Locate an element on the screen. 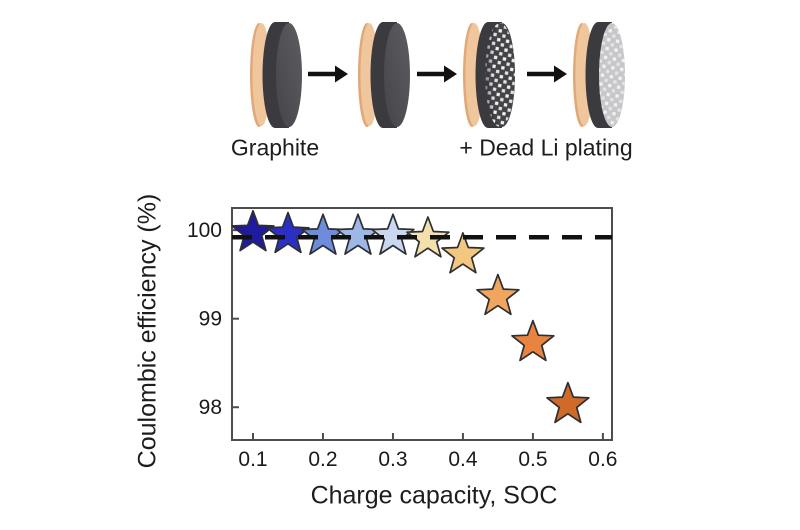  x-tick-label: 0.5 is located at coordinates (532, 459).